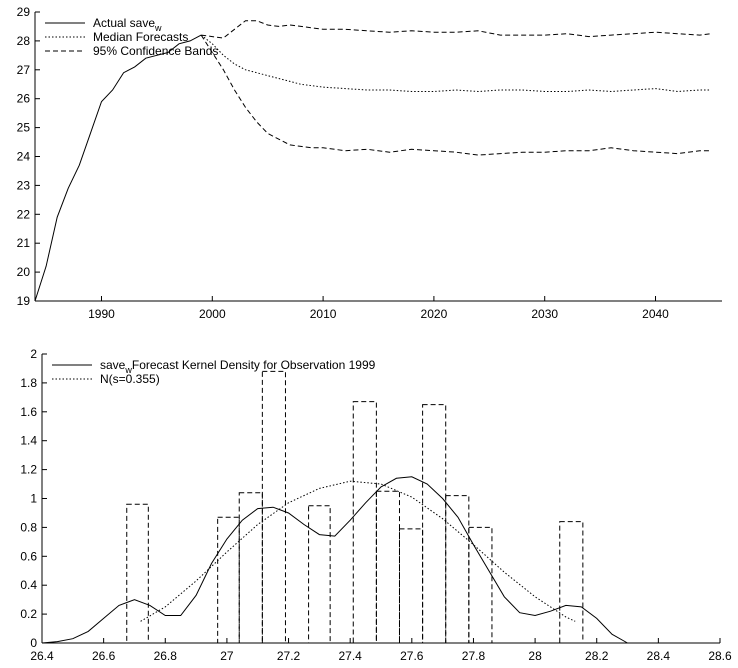  I want to click on y-tick-label: 1, so click(33, 499).